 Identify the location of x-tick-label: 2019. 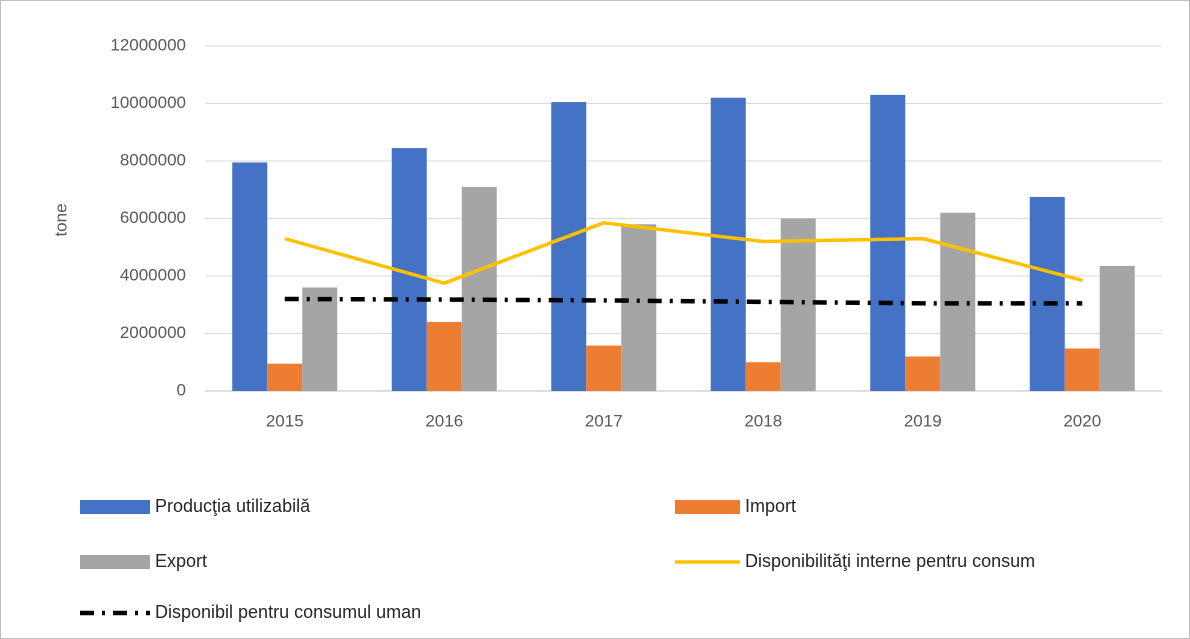
(923, 420).